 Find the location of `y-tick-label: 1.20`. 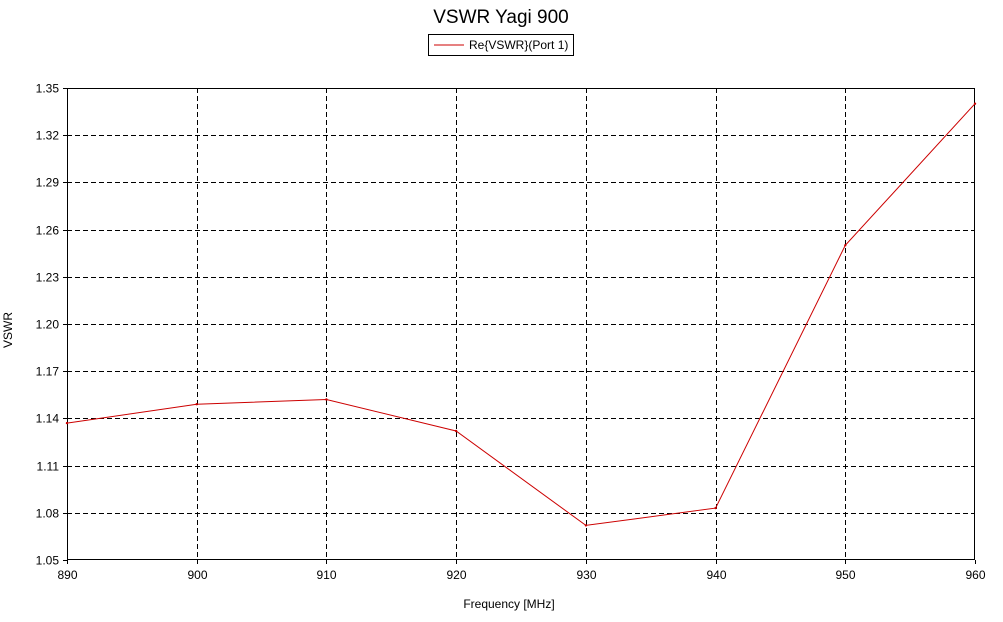

y-tick-label: 1.20 is located at coordinates (48, 325).